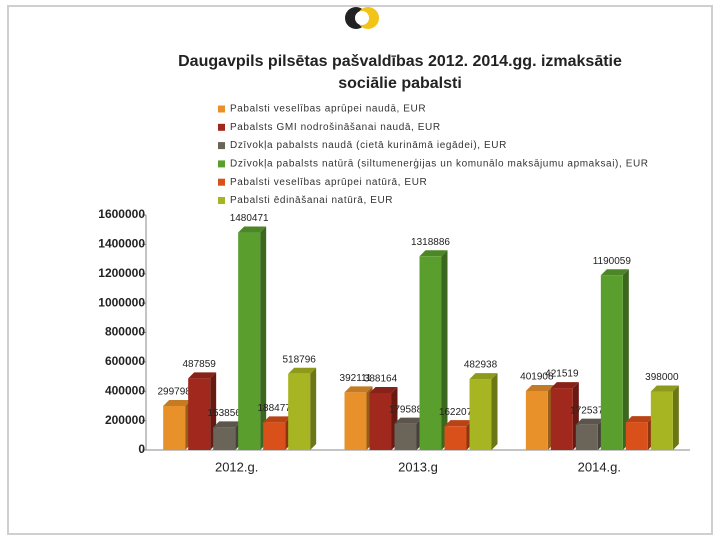  What do you see at coordinates (328, 182) in the screenshot?
I see `legend-label: Pabalsti veselības aprūpei natūrā, EUR` at bounding box center [328, 182].